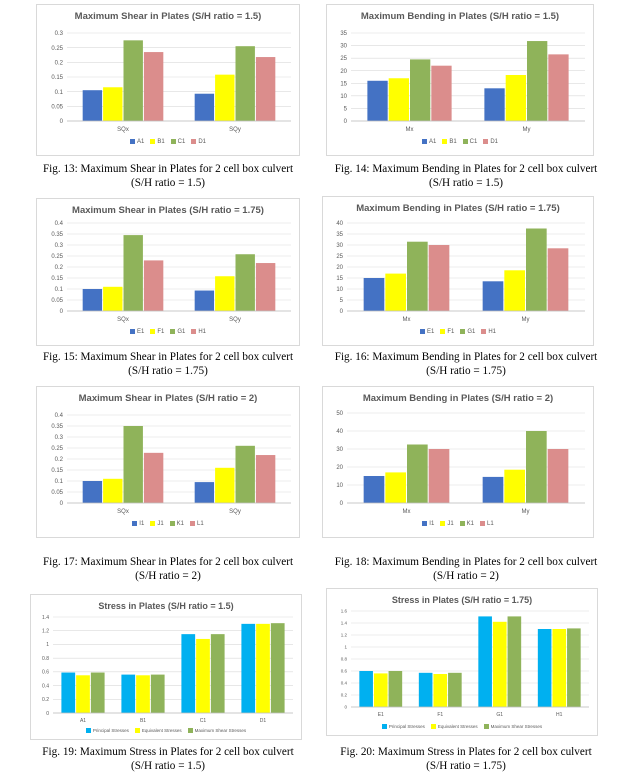 Image resolution: width=632 pixels, height=778 pixels. I want to click on bar-SQy-l1, so click(265, 479).